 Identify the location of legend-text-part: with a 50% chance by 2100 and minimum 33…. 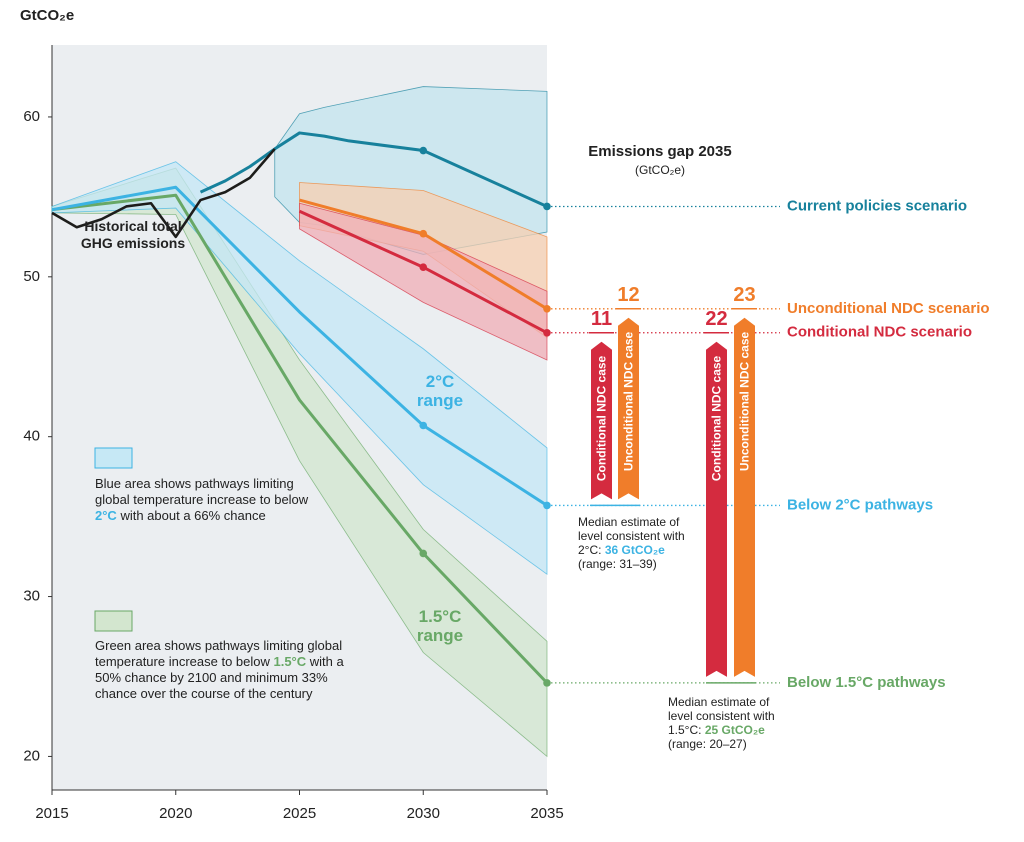
(219, 677).